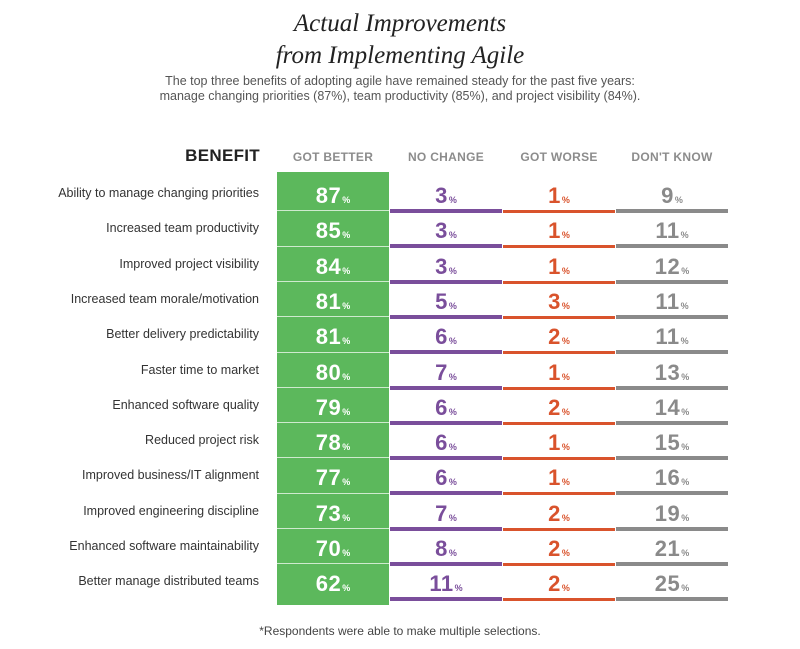  Describe the element at coordinates (333, 157) in the screenshot. I see `column-header-got-better: GOT BETTER` at that location.